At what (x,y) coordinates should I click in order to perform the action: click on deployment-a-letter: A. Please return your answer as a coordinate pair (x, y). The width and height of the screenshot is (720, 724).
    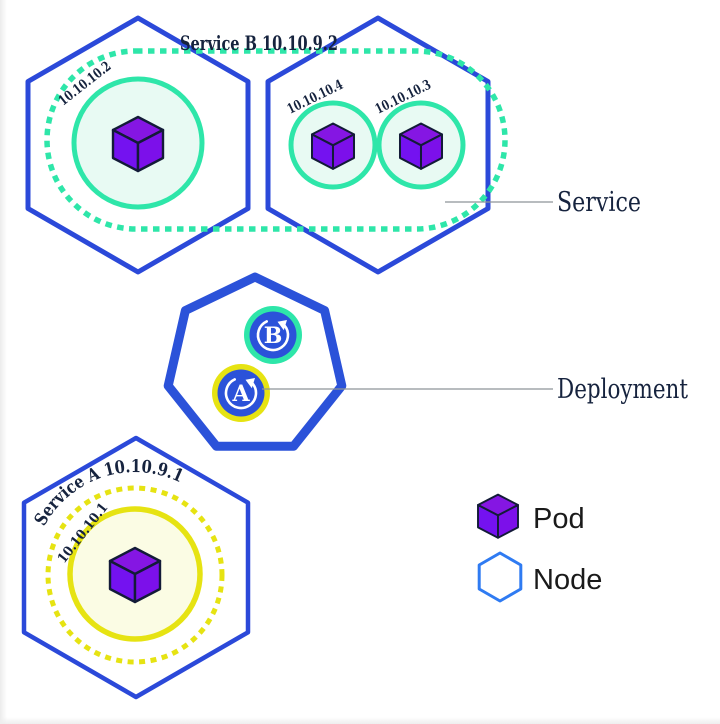
    Looking at the image, I should click on (240, 394).